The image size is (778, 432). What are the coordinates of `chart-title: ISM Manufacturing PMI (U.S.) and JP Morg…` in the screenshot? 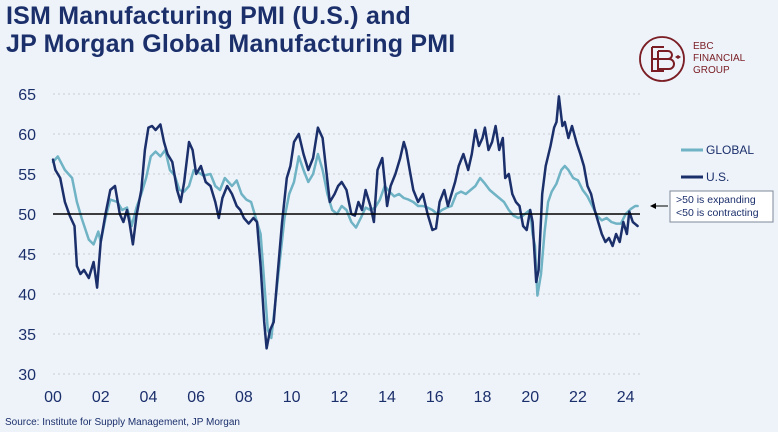 It's located at (230, 30).